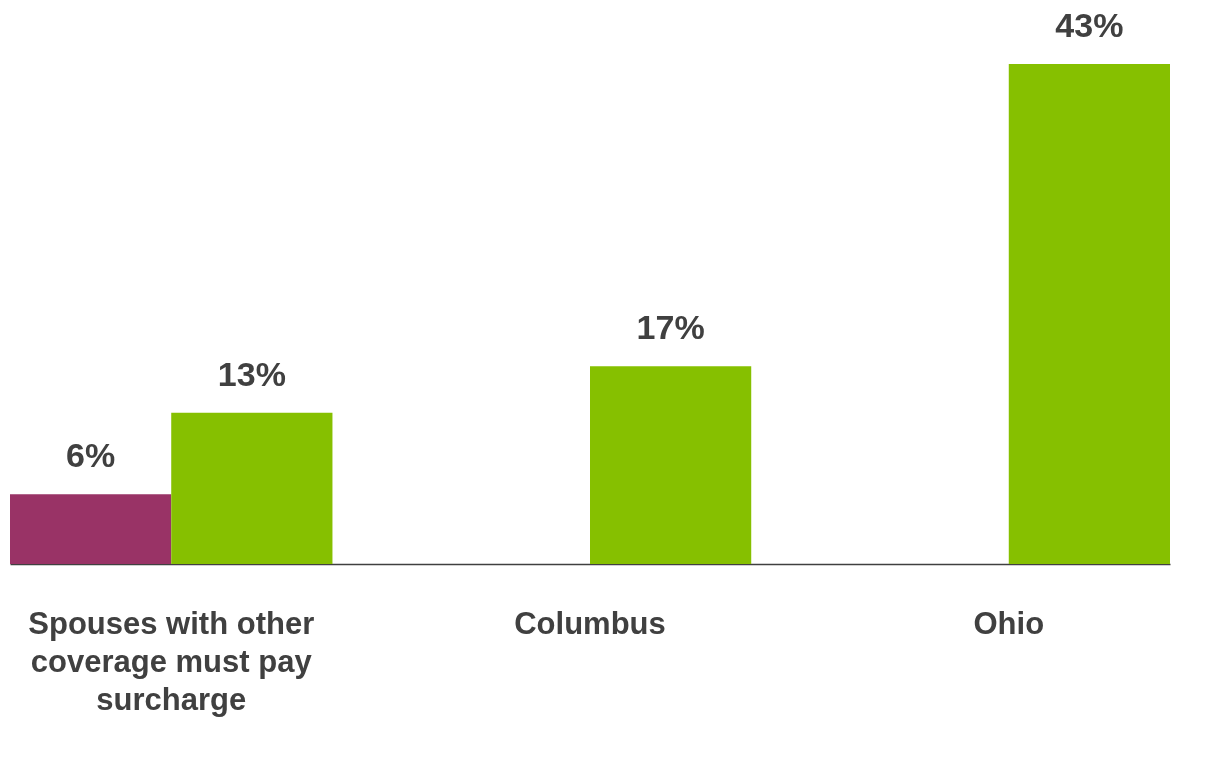  Describe the element at coordinates (1009, 623) in the screenshot. I see `x-tick-label: Ohio` at that location.